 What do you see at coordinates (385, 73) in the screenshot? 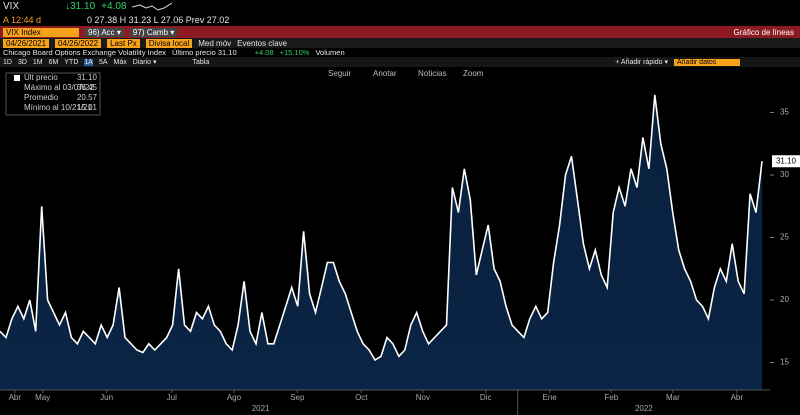
I see `tool-button: Anotar` at bounding box center [385, 73].